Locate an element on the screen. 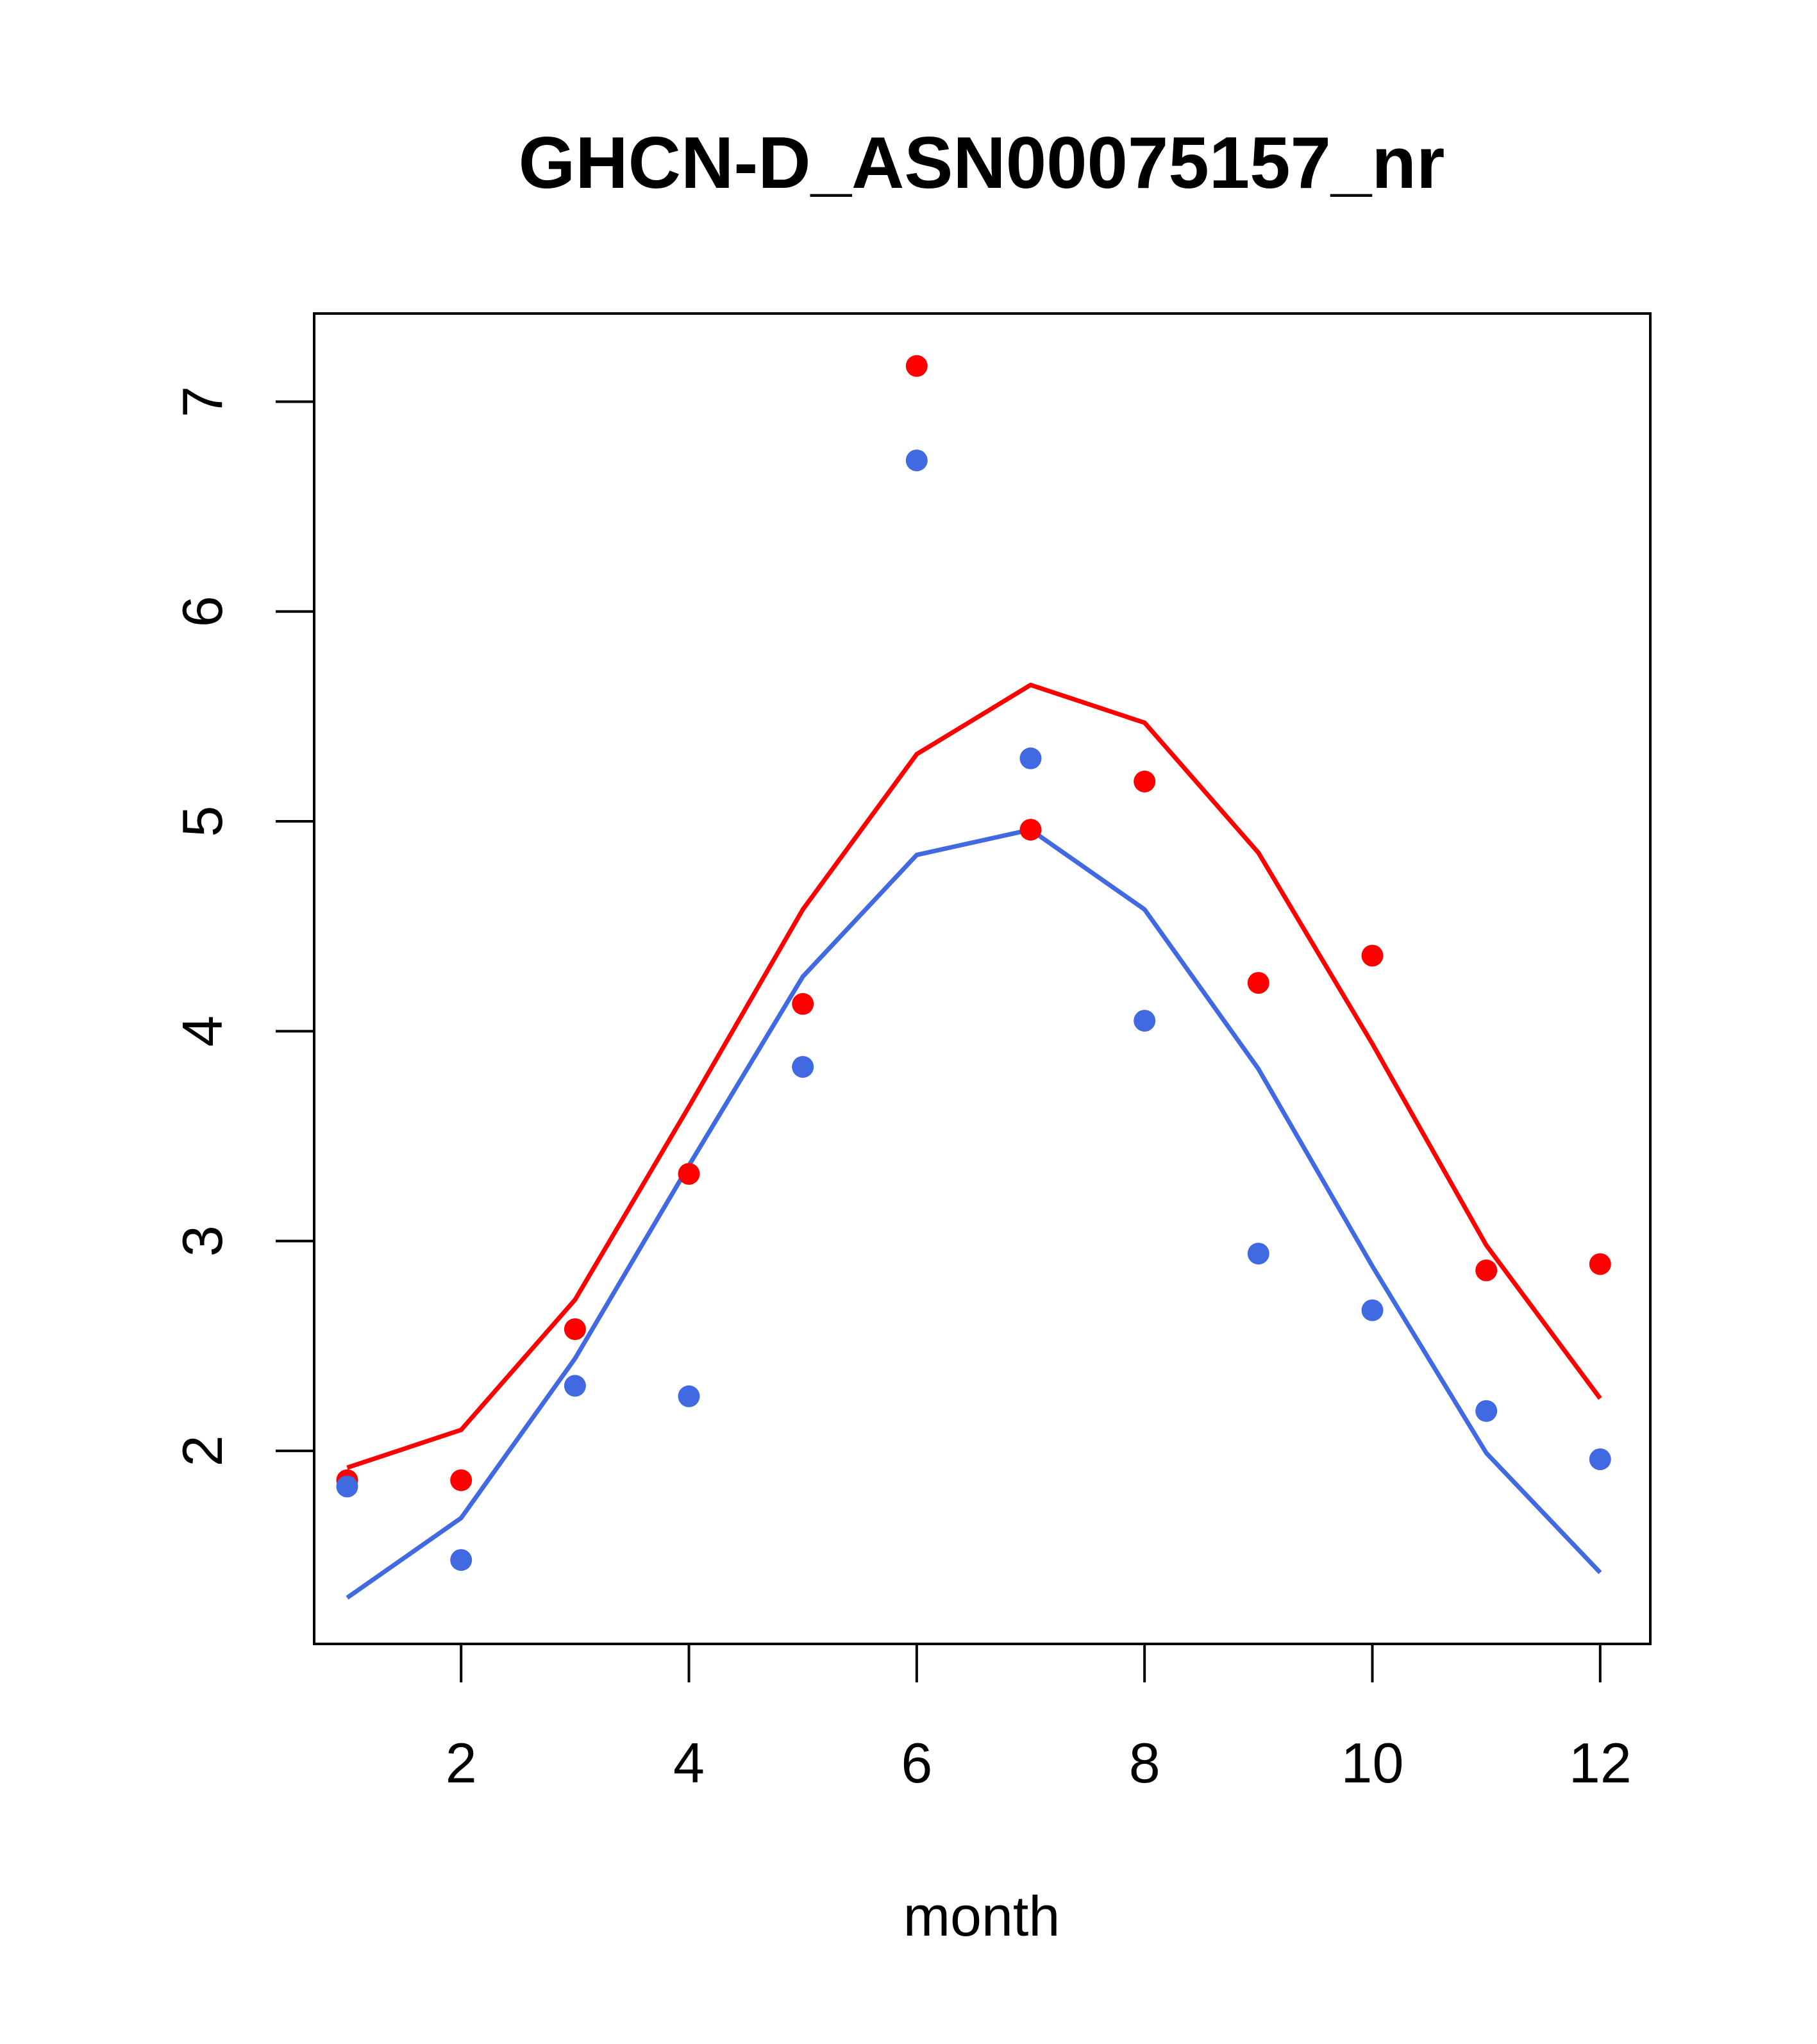  x-tick-label: 6 is located at coordinates (917, 1763).